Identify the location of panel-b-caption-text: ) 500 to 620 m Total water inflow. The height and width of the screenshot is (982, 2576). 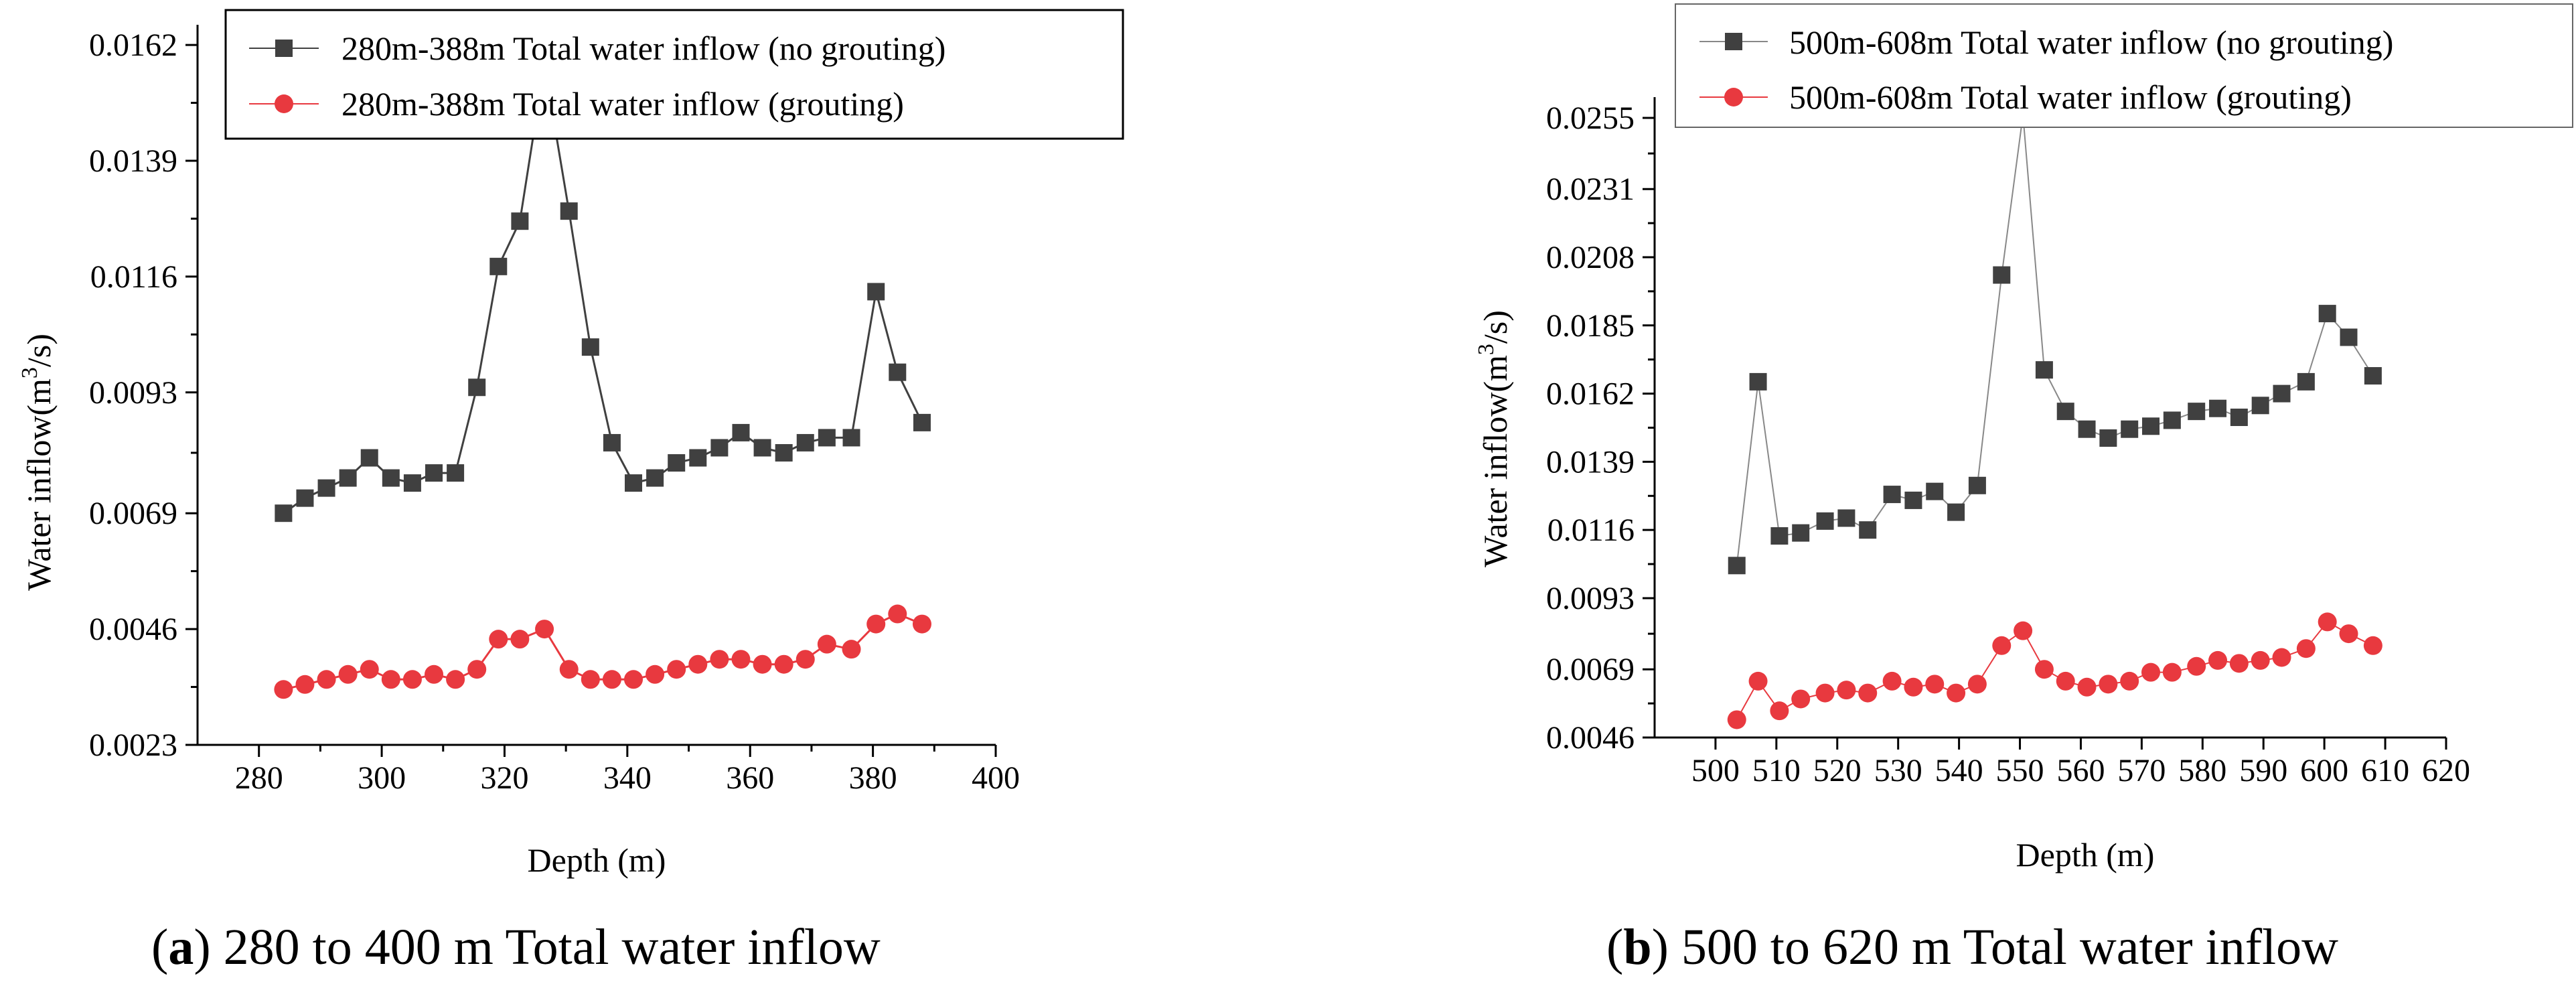
(1996, 947).